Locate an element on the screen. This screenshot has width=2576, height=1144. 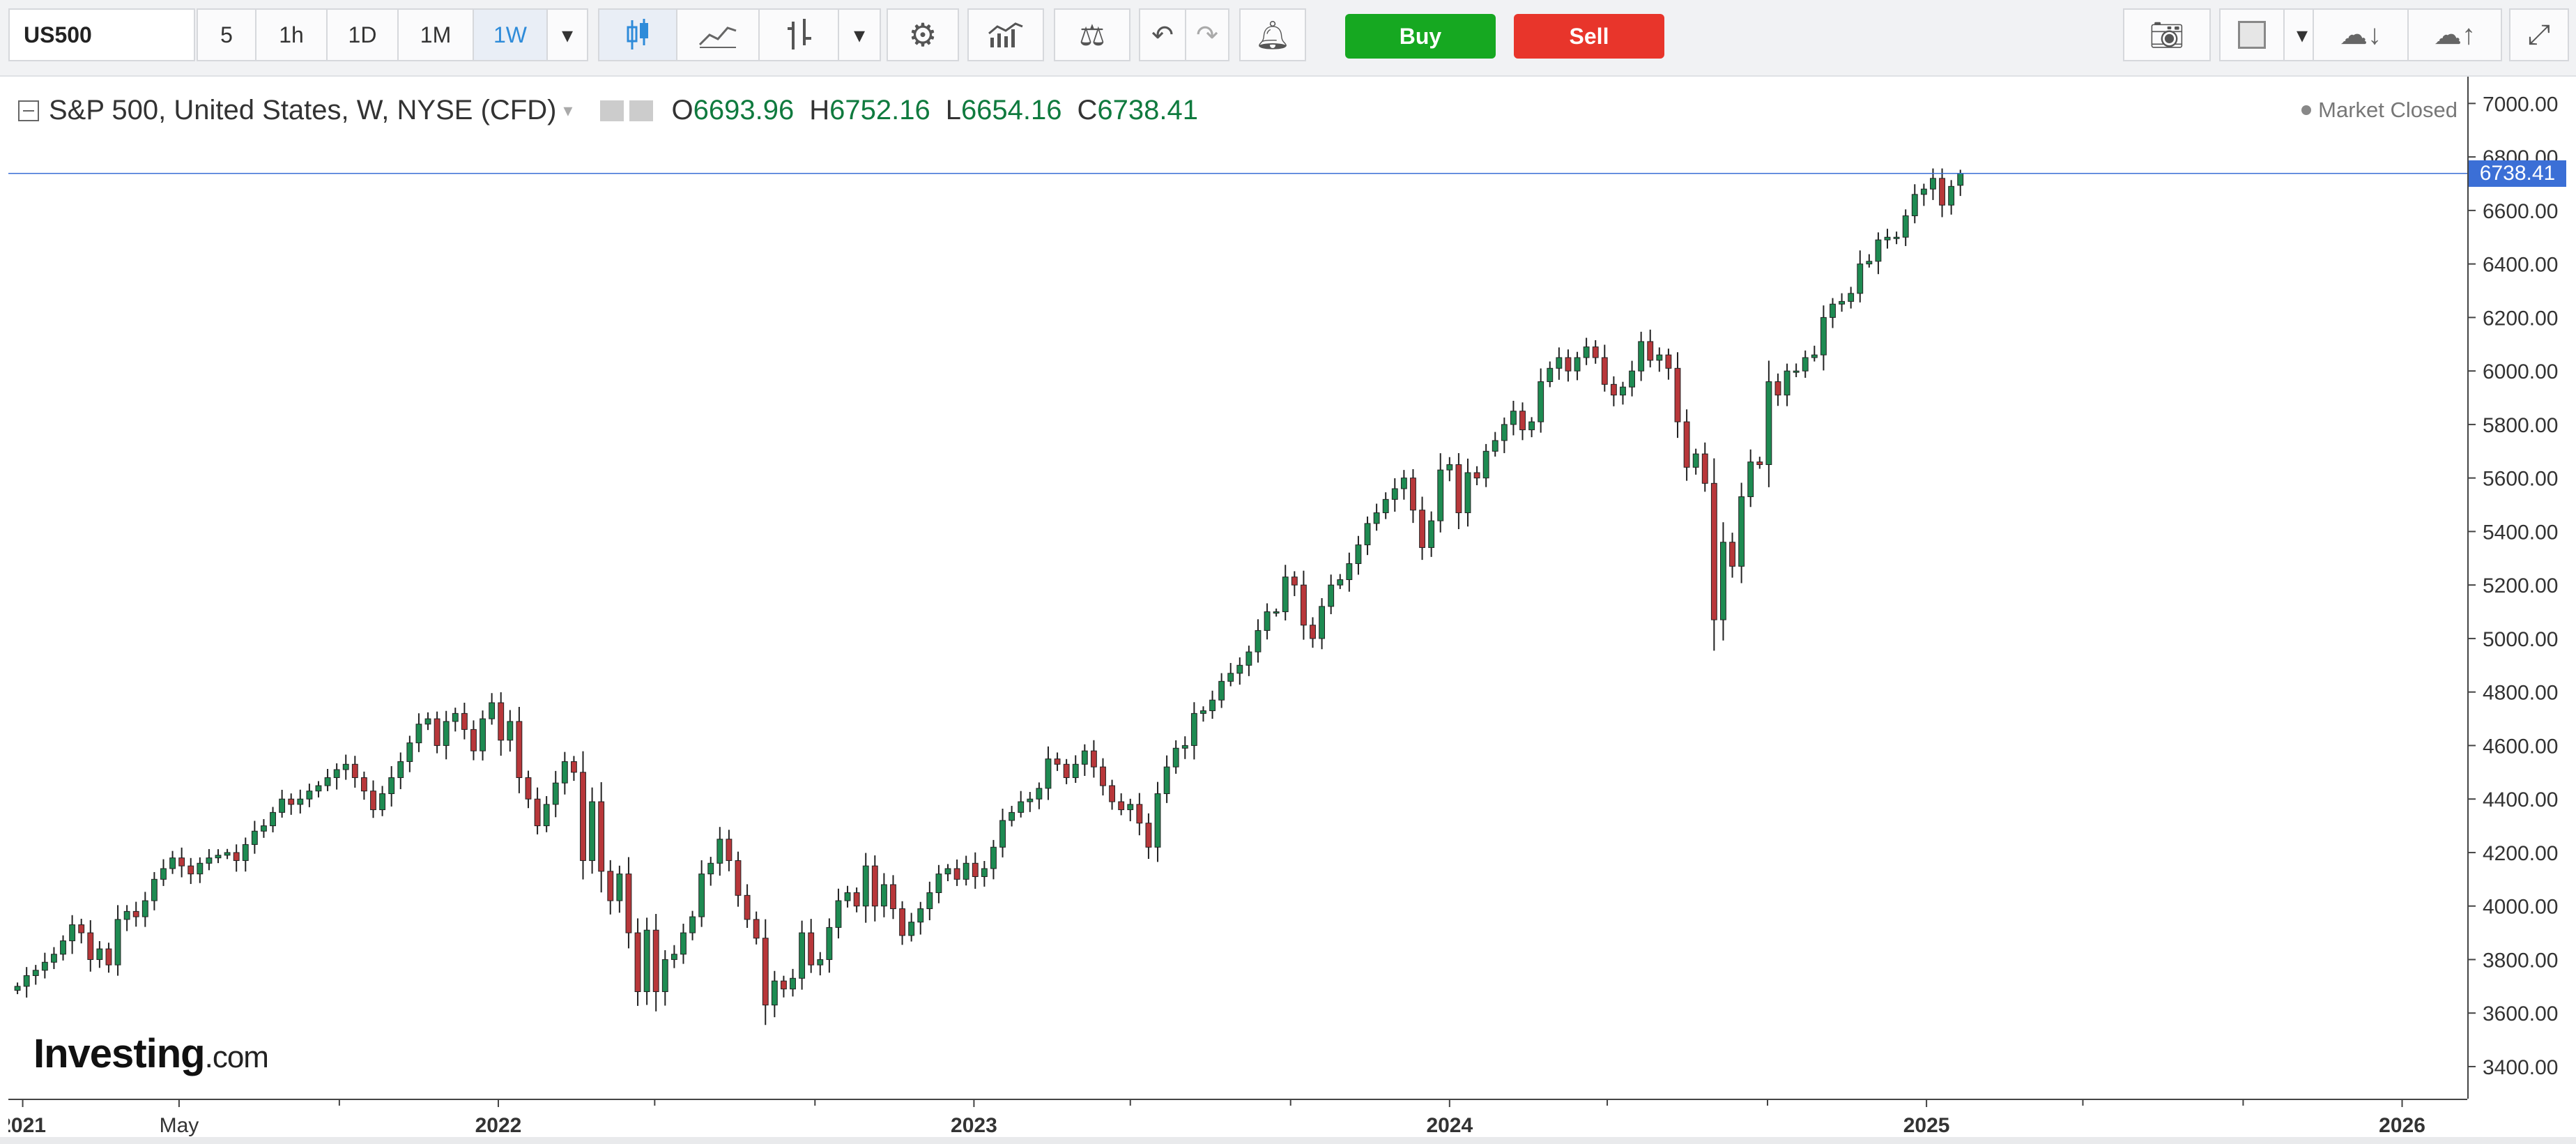
symbol-search-input is located at coordinates (101, 34).